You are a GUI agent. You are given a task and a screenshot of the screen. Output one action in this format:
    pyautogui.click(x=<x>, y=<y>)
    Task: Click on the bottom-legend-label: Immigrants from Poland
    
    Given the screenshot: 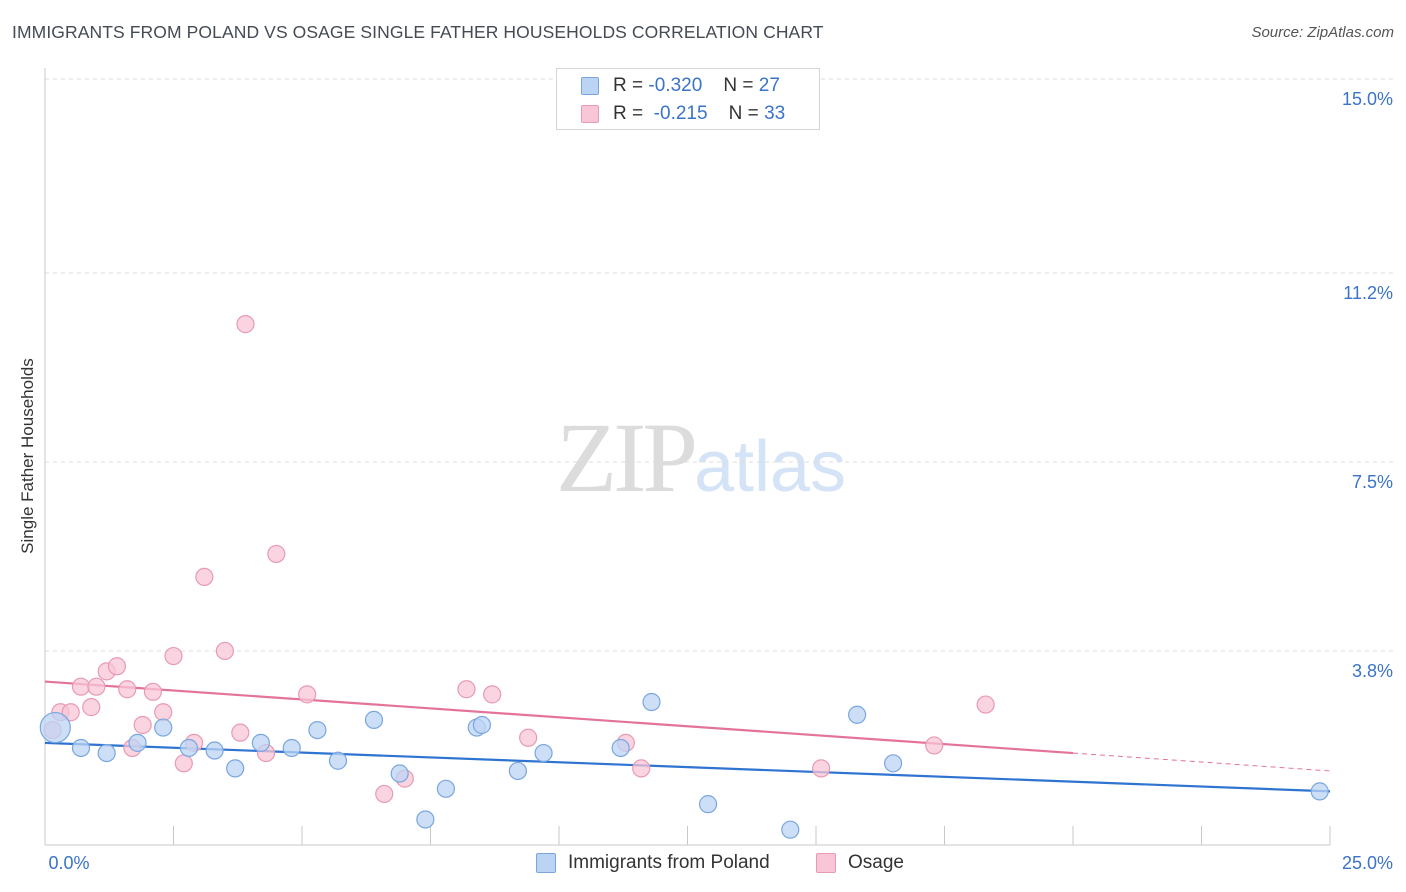 What is the action you would take?
    pyautogui.click(x=669, y=862)
    